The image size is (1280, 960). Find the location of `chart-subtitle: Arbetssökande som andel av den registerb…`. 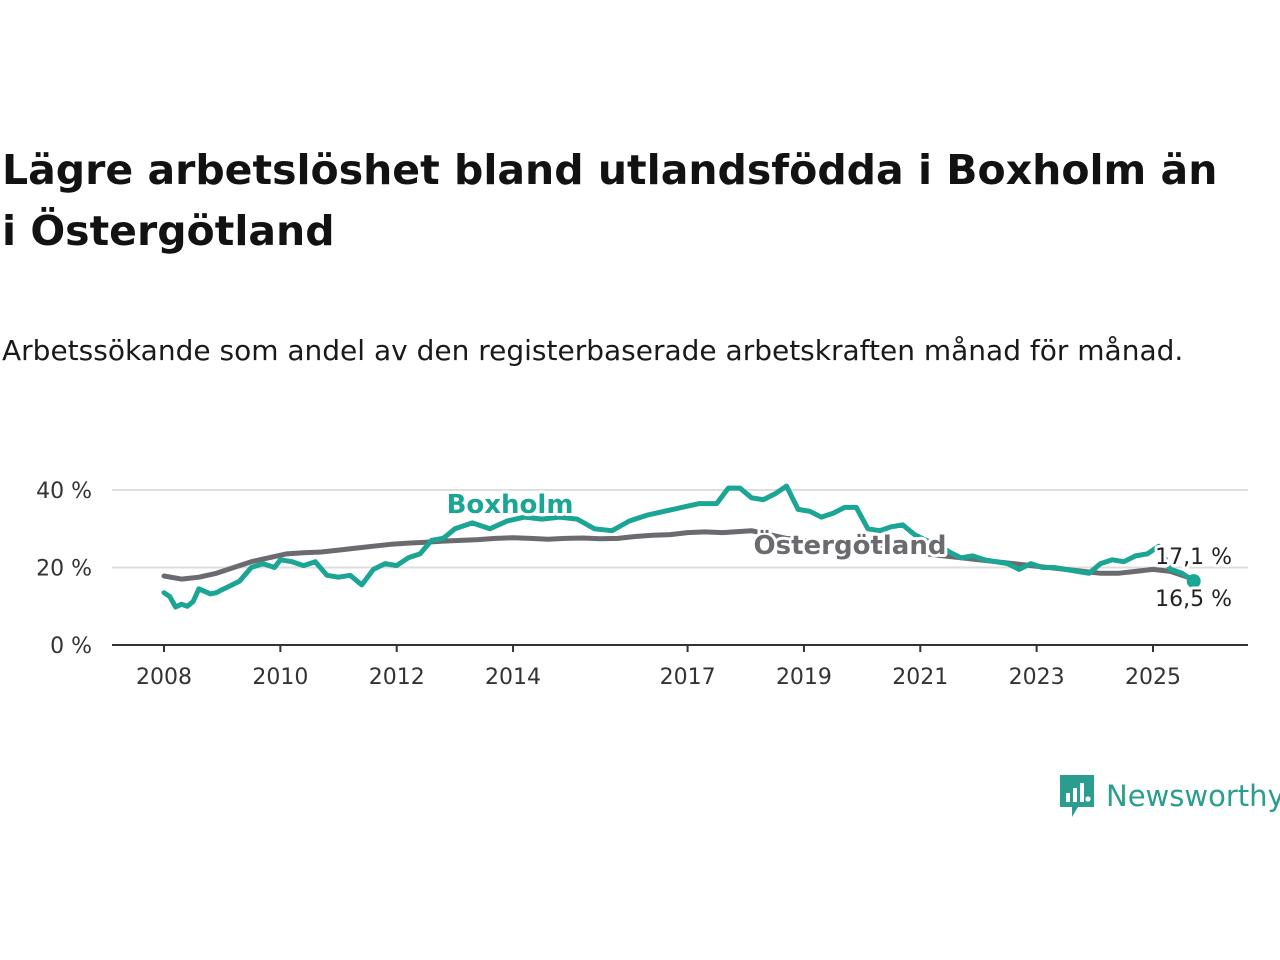

chart-subtitle: Arbetssökande som andel av den registerb… is located at coordinates (593, 350).